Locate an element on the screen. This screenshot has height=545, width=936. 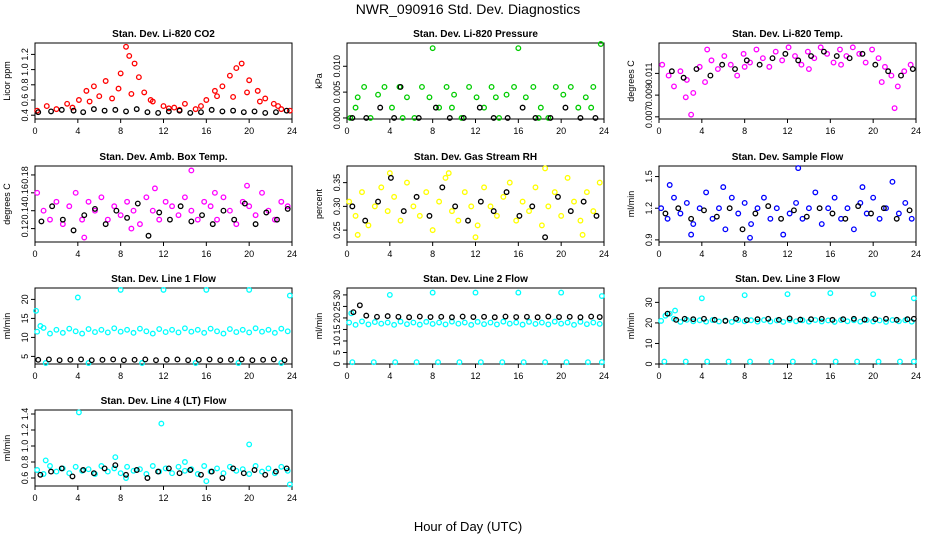
series-blue is located at coordinates (786, 203).